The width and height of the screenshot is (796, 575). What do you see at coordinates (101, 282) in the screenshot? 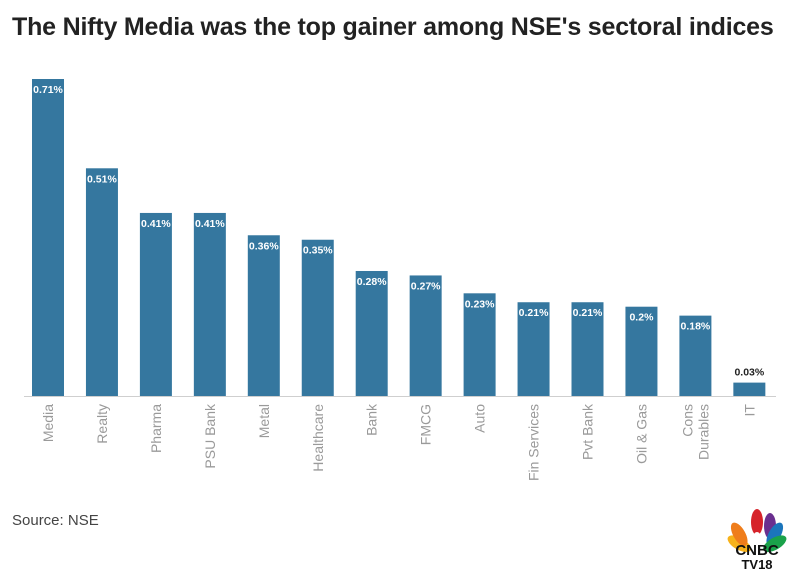
I see `bar-realty` at bounding box center [101, 282].